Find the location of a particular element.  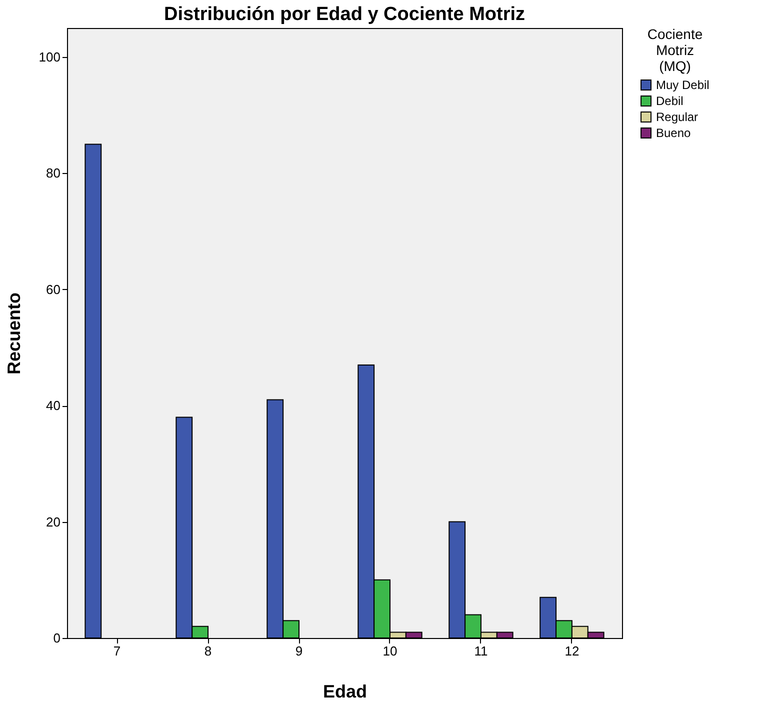

legend-label: Debil is located at coordinates (670, 101).